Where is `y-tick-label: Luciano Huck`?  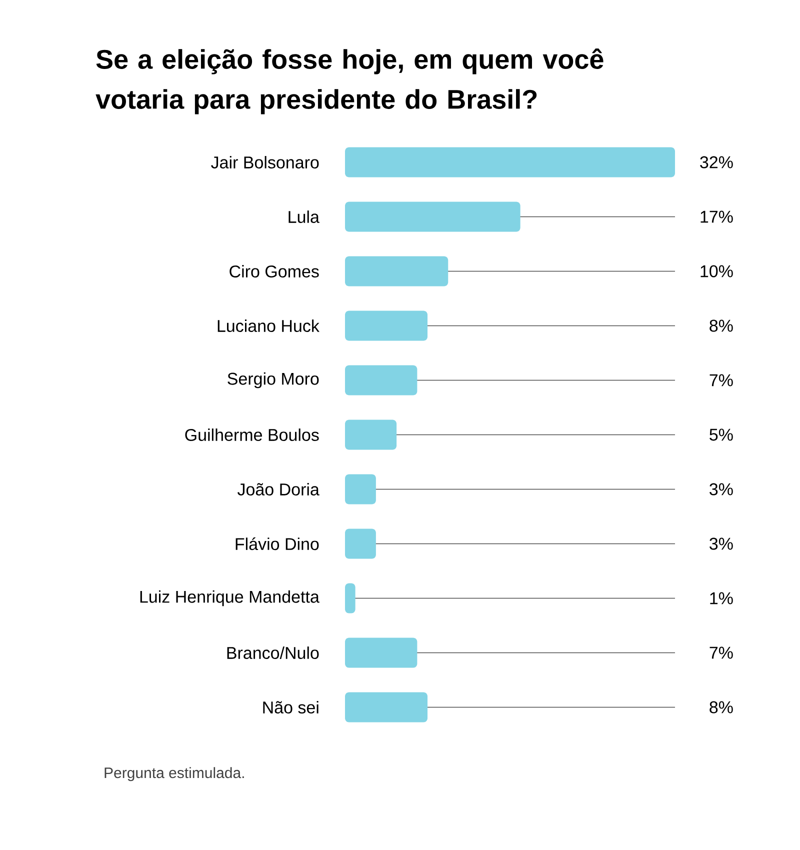 y-tick-label: Luciano Huck is located at coordinates (269, 326).